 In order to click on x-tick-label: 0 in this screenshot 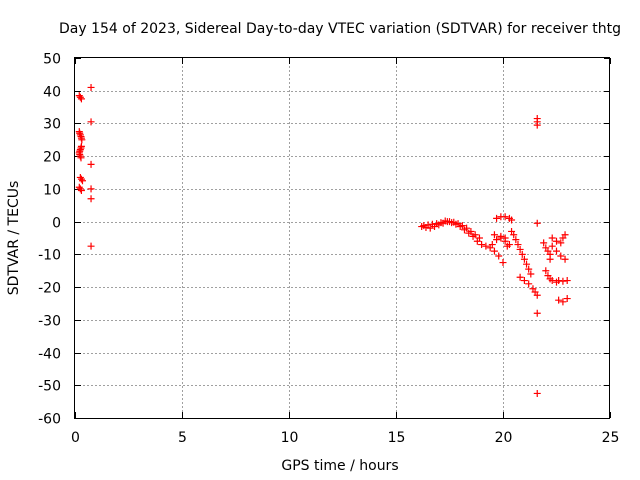, I will do `click(75, 438)`.